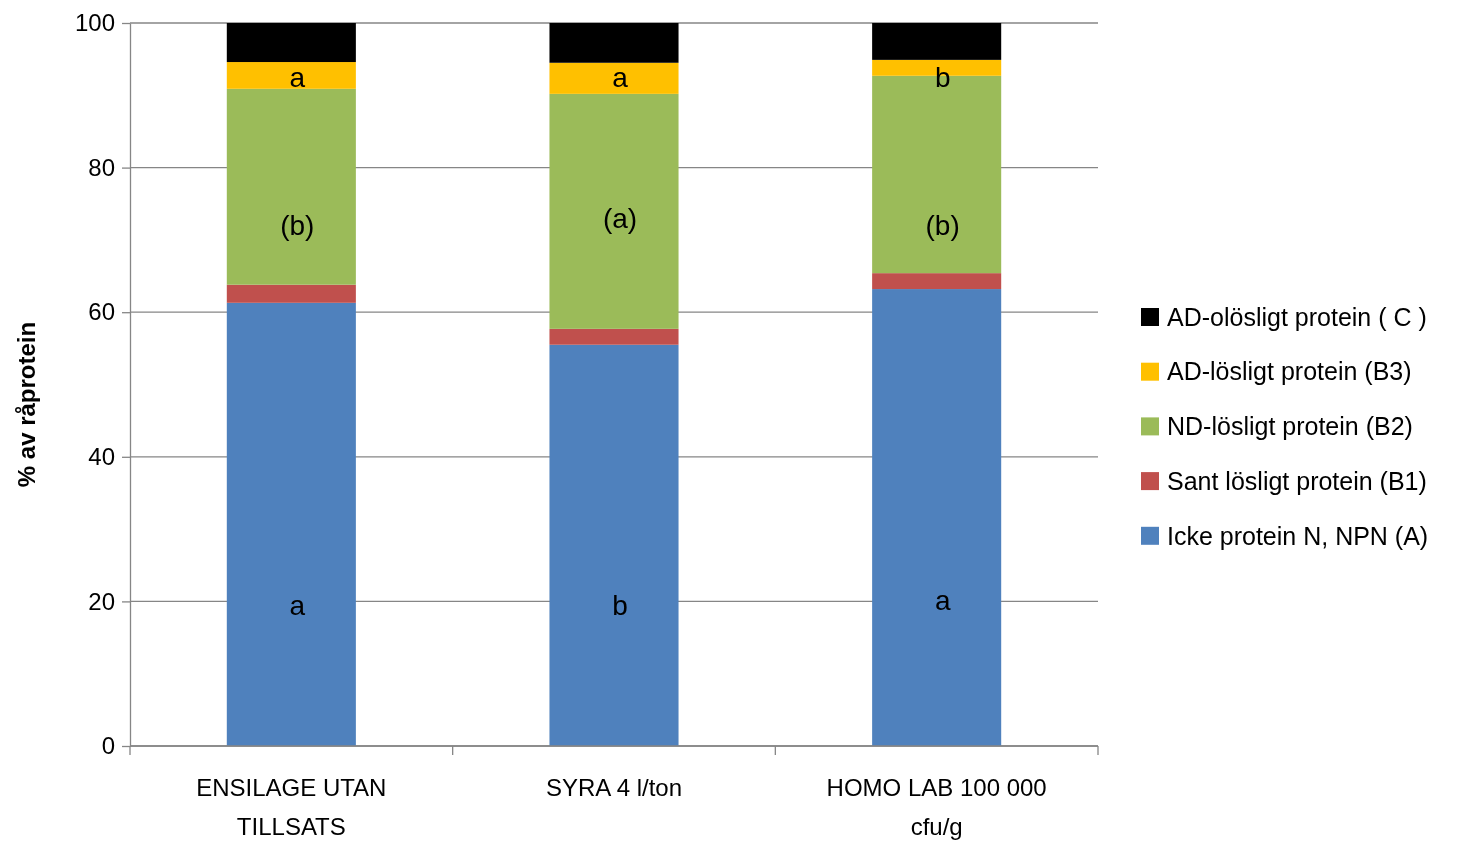 This screenshot has height=843, width=1475. I want to click on x-tick-label: SYRA 4 l/ton, so click(614, 787).